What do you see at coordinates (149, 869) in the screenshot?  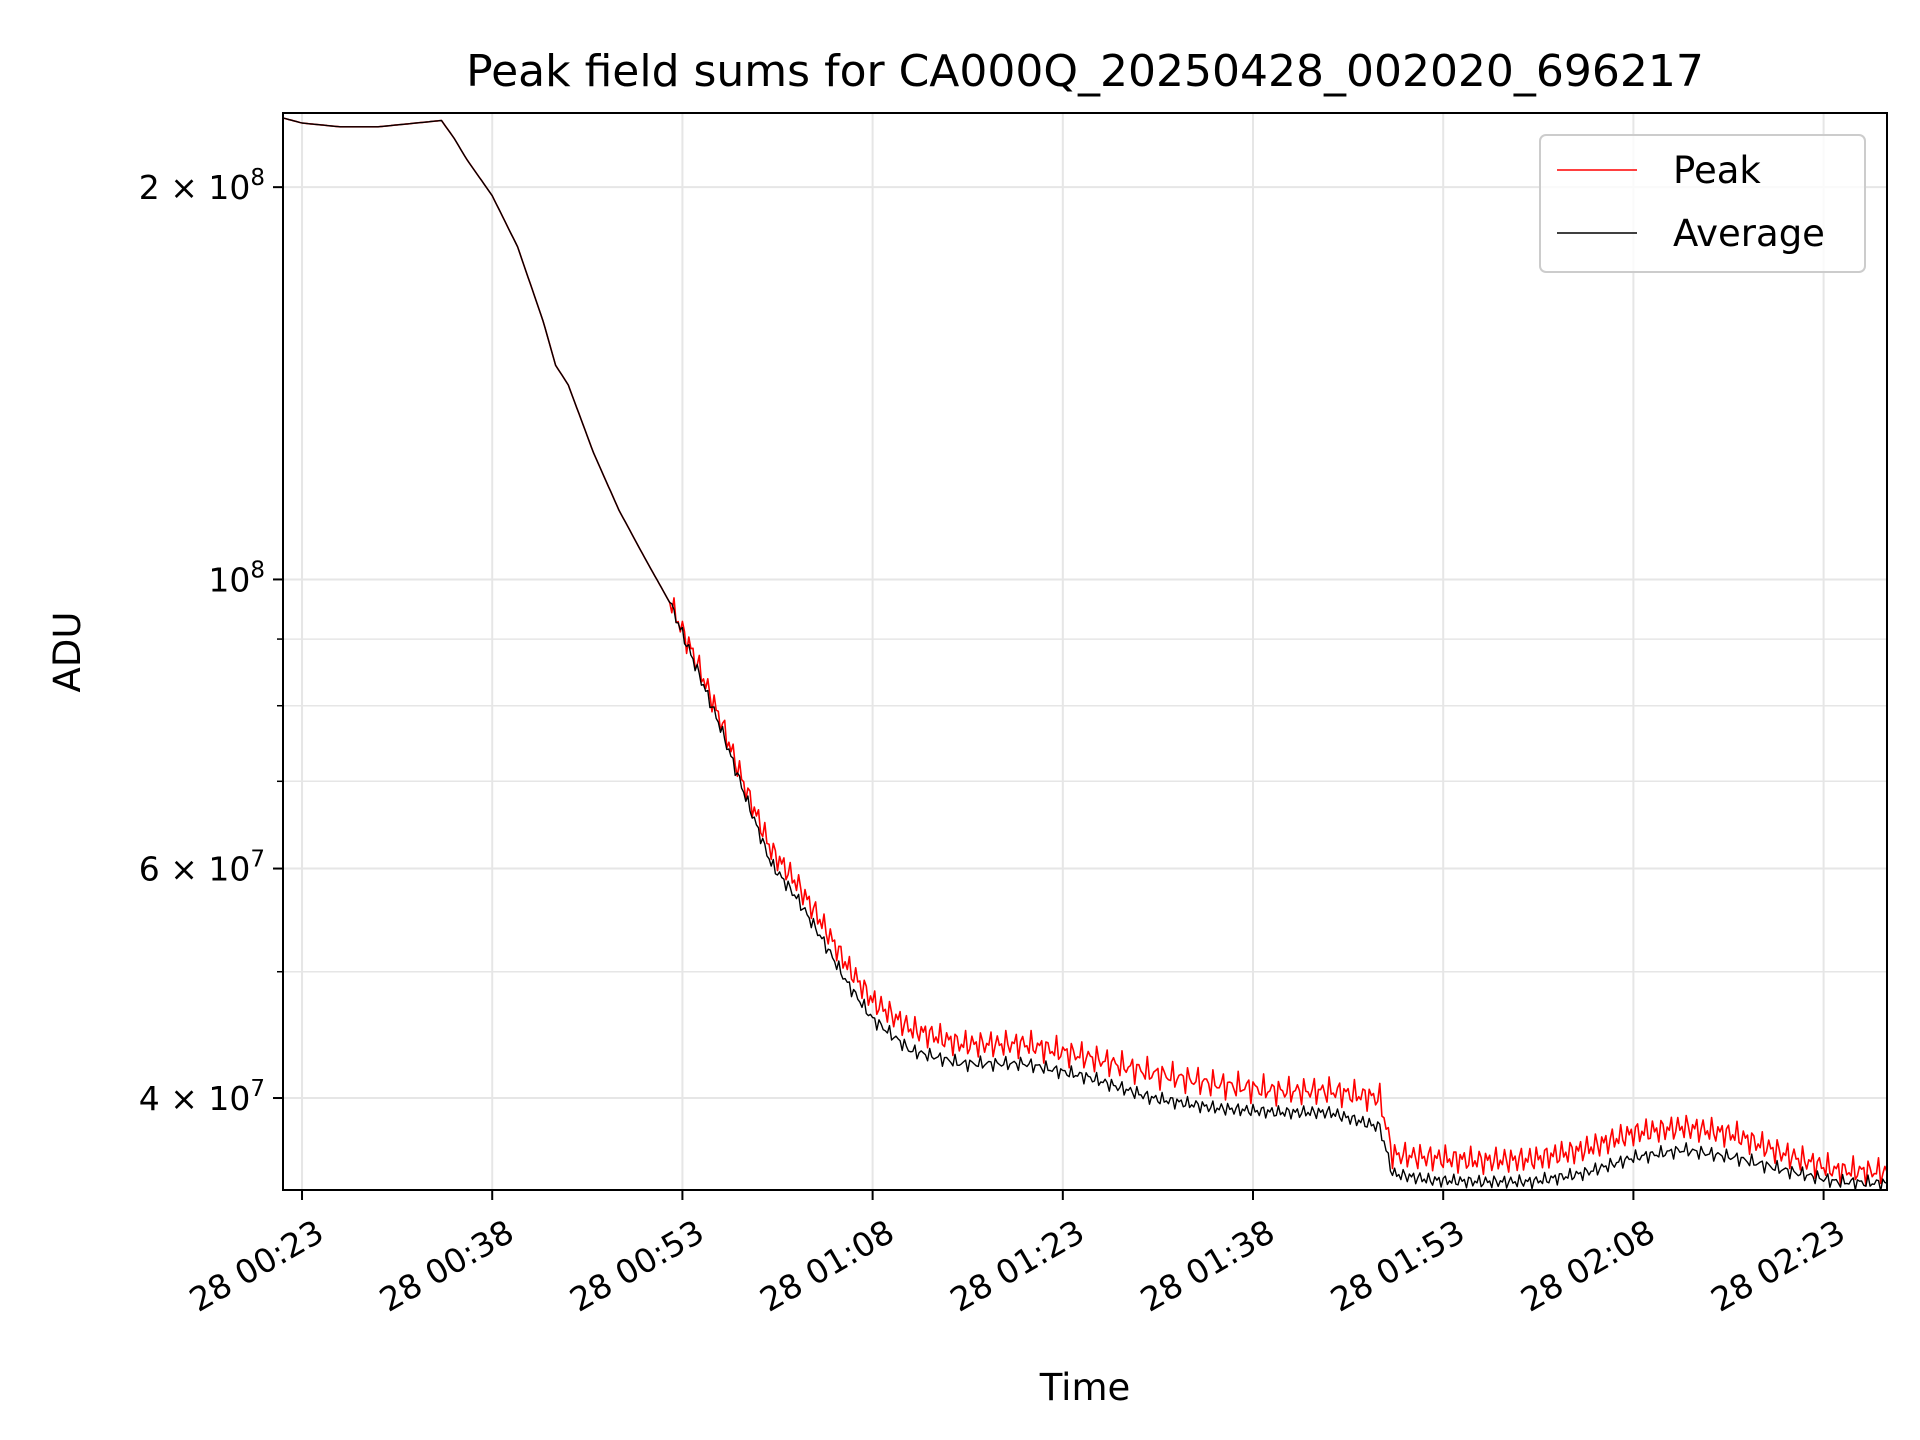 I see `y-tick-label-base: 6` at bounding box center [149, 869].